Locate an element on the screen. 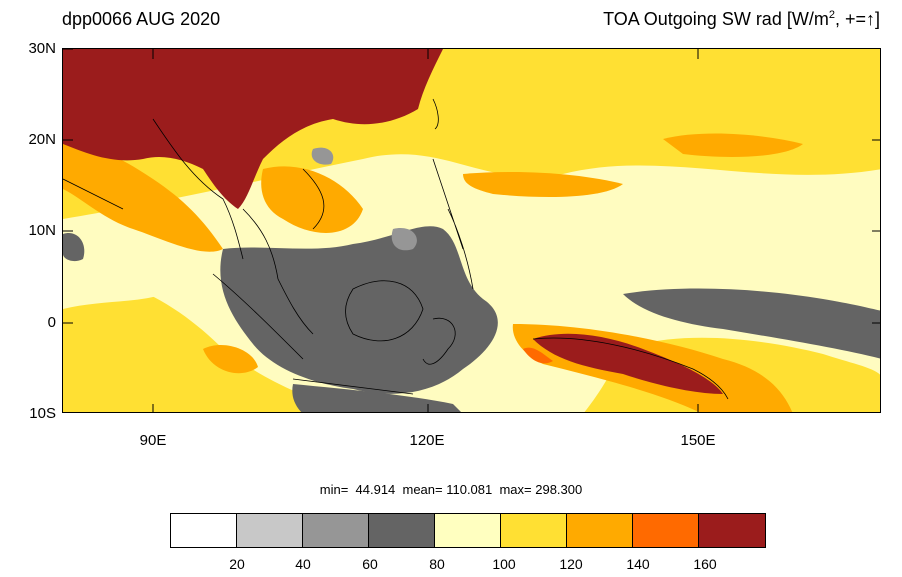 The height and width of the screenshot is (577, 902). coastline-india is located at coordinates (153, 189).